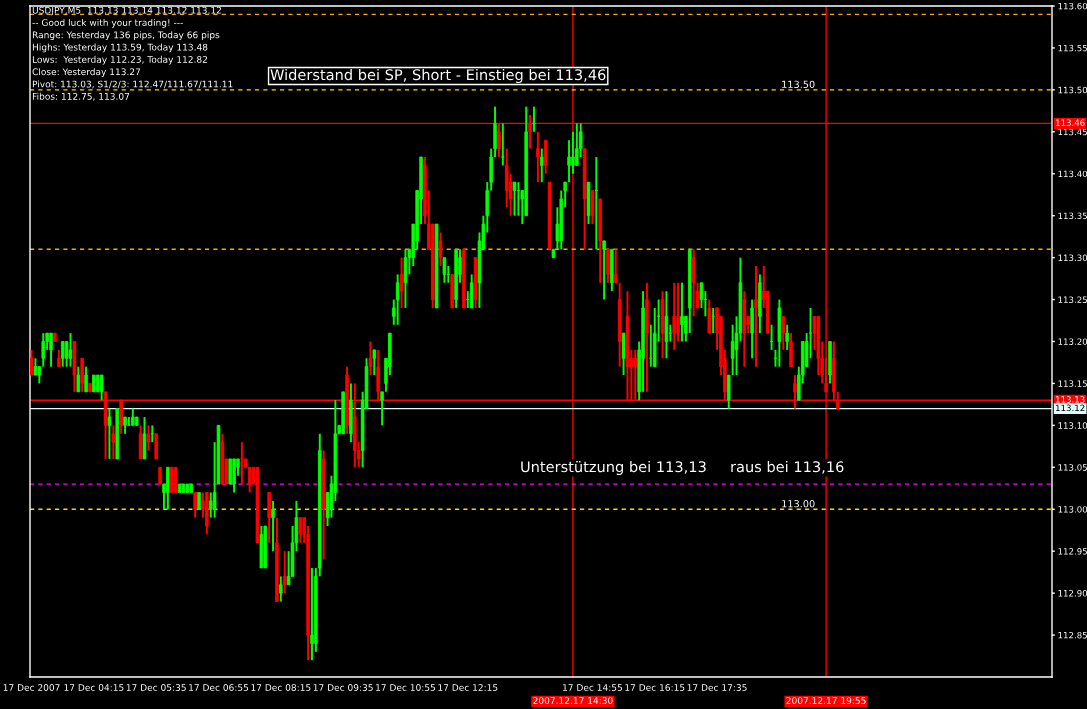 This screenshot has height=709, width=1087. What do you see at coordinates (1072, 425) in the screenshot?
I see `y-tick-label: 113.10` at bounding box center [1072, 425].